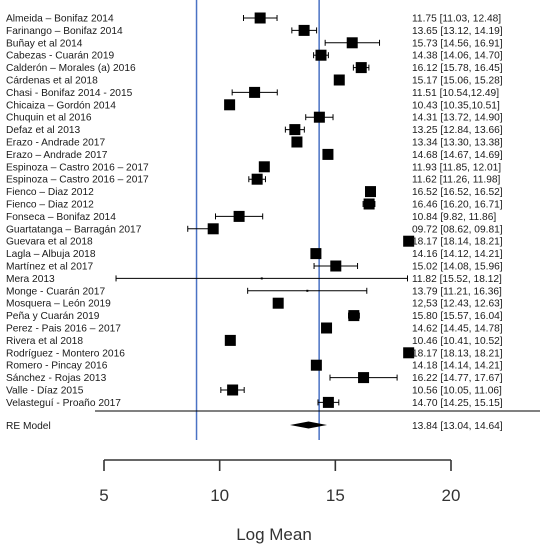  Describe the element at coordinates (49, 118) in the screenshot. I see `study-label: Chuquin et al 2016` at that location.